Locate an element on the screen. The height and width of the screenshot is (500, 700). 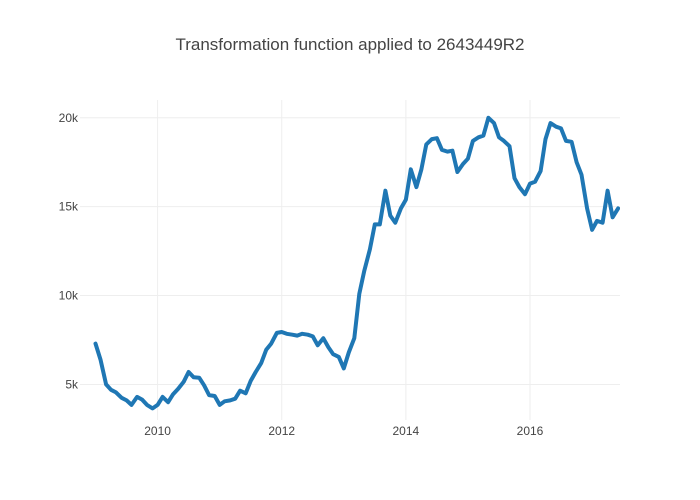
x-tick-label: 2010 is located at coordinates (157, 431).